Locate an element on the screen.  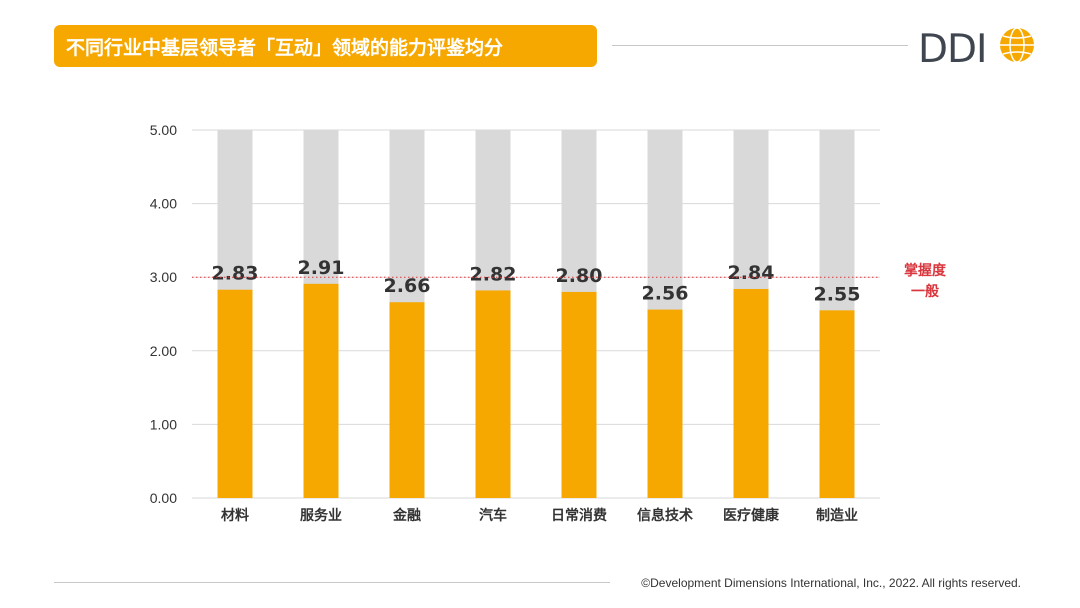
x-tick-label: 服务业 is located at coordinates (321, 515).